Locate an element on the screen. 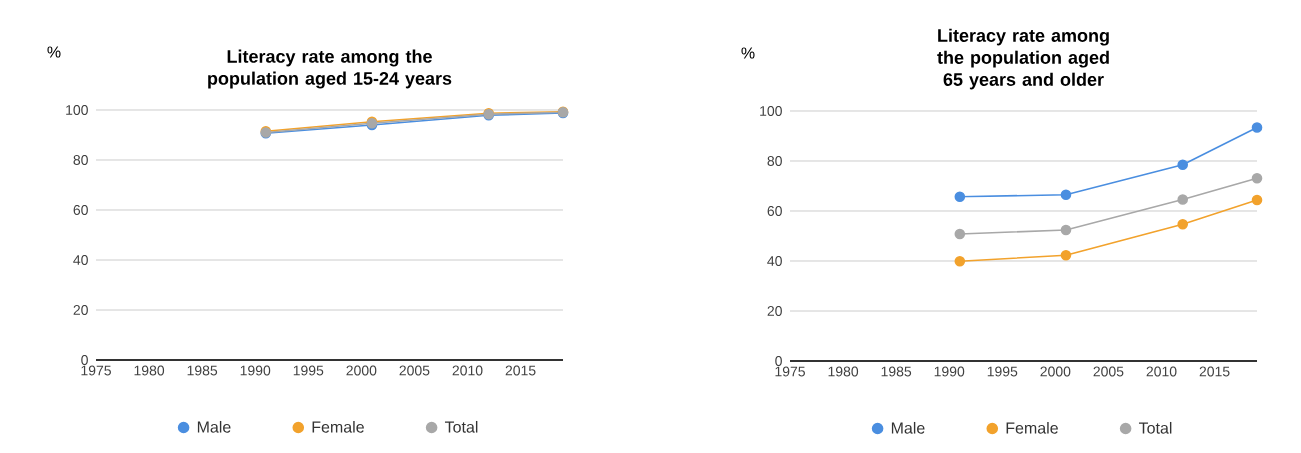  chart-title: Literacy rate among the population aged 15-24 years is located at coordinates (330, 69).